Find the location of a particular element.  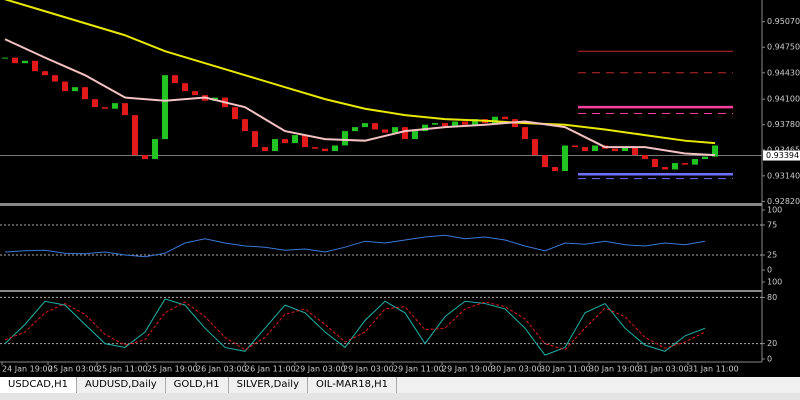

x-tick-label: 25 Jan 19:00 is located at coordinates (172, 369).